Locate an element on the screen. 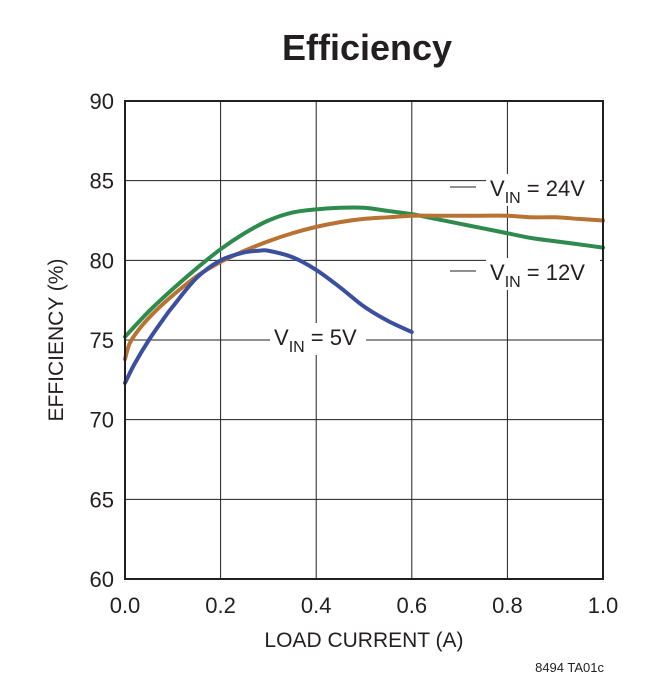 Image resolution: width=667 pixels, height=690 pixels. series-line-vin-5v is located at coordinates (268, 317).